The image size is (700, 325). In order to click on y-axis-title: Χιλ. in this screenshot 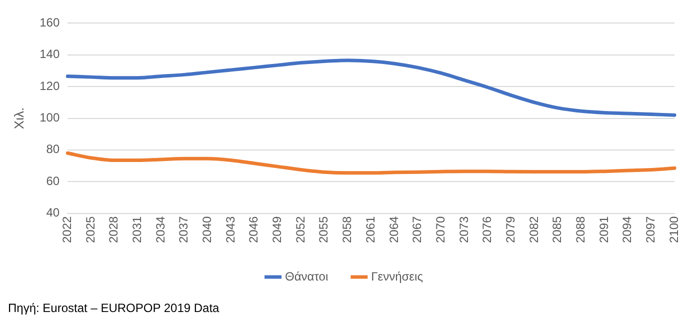, I will do `click(18, 118)`.